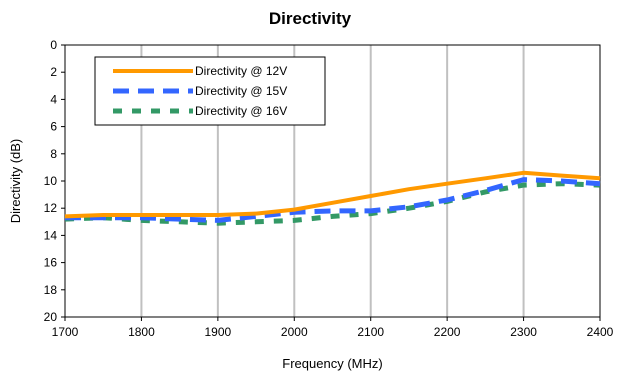 This screenshot has width=621, height=376. I want to click on y-tick-label-12: 12, so click(51, 208).